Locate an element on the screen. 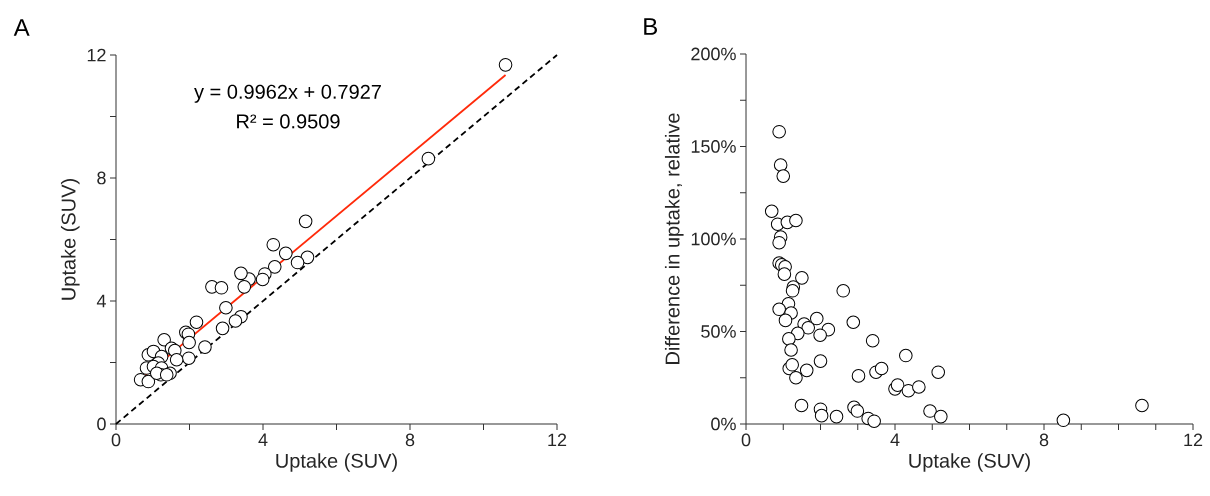 The height and width of the screenshot is (496, 1210). y-tick-label: 100% is located at coordinates (713, 239).